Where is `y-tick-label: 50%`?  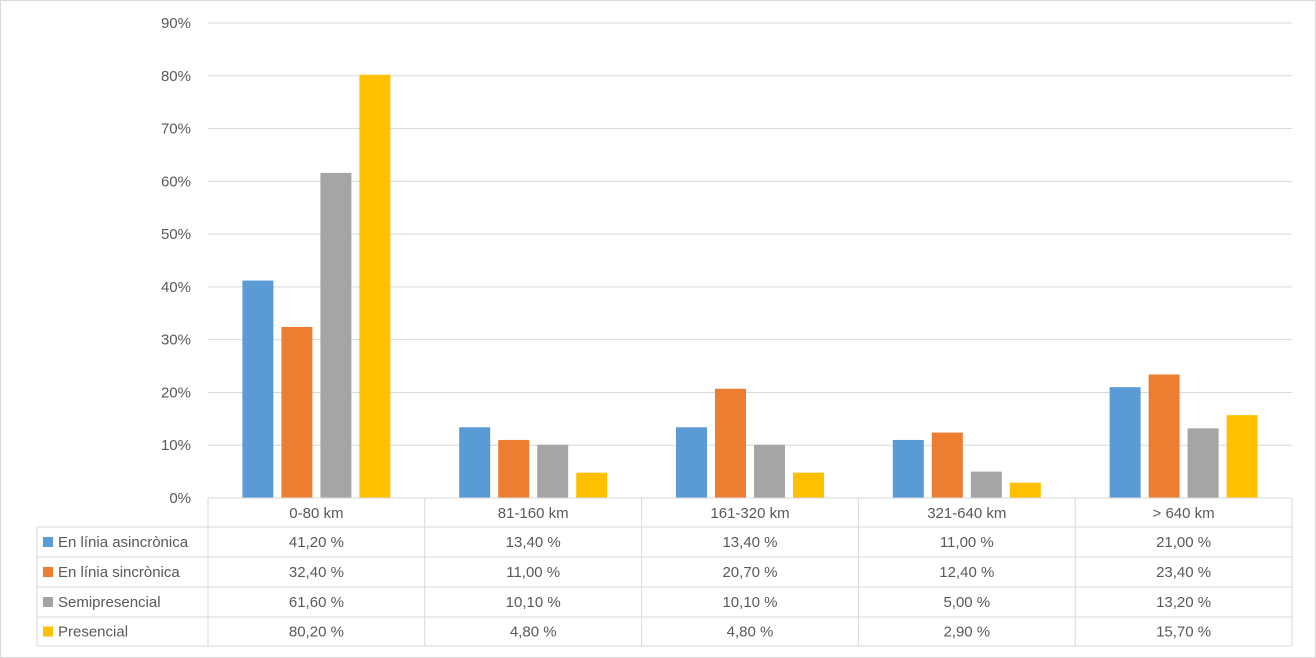
y-tick-label: 50% is located at coordinates (176, 234).